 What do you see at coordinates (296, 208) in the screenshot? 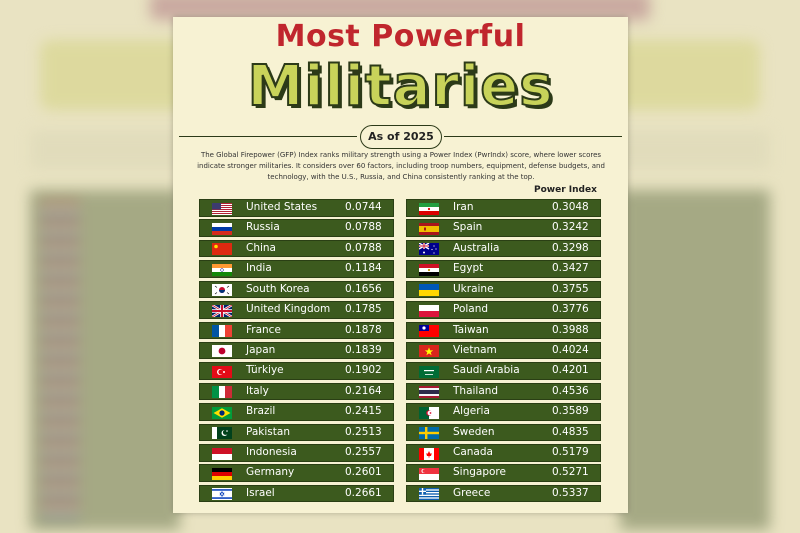
I see `ranking-row: United States 0.0744` at bounding box center [296, 208].